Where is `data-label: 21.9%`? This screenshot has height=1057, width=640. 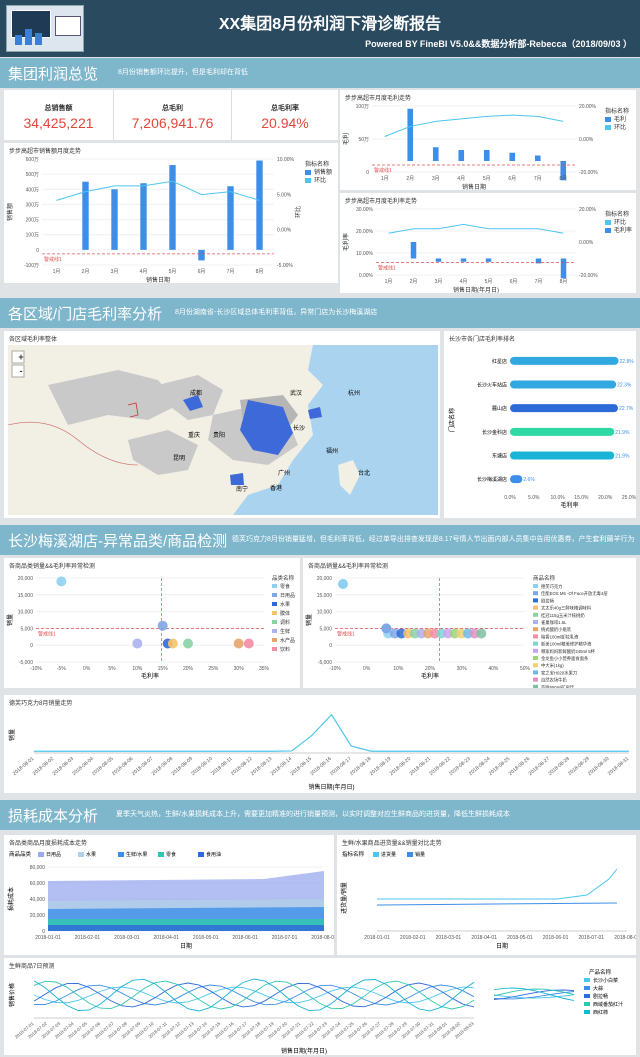
data-label: 21.9% is located at coordinates (622, 457).